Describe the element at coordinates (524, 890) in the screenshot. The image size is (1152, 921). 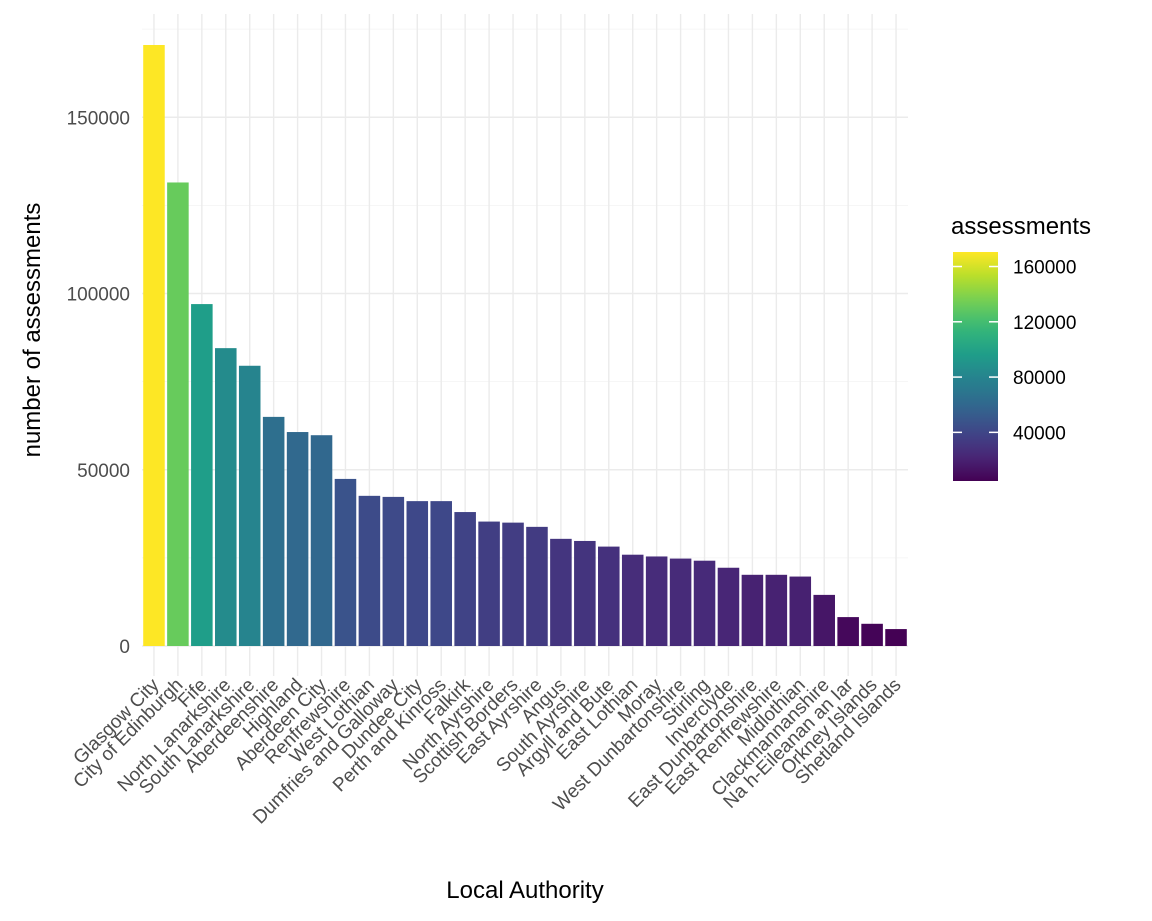
I see `x-axis-title: Local Authority` at that location.